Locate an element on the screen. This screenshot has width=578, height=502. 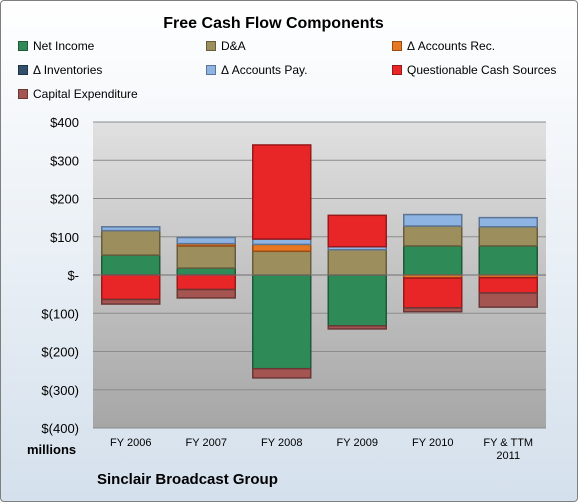
x-tick-label: FY 2006 is located at coordinates (130, 443).